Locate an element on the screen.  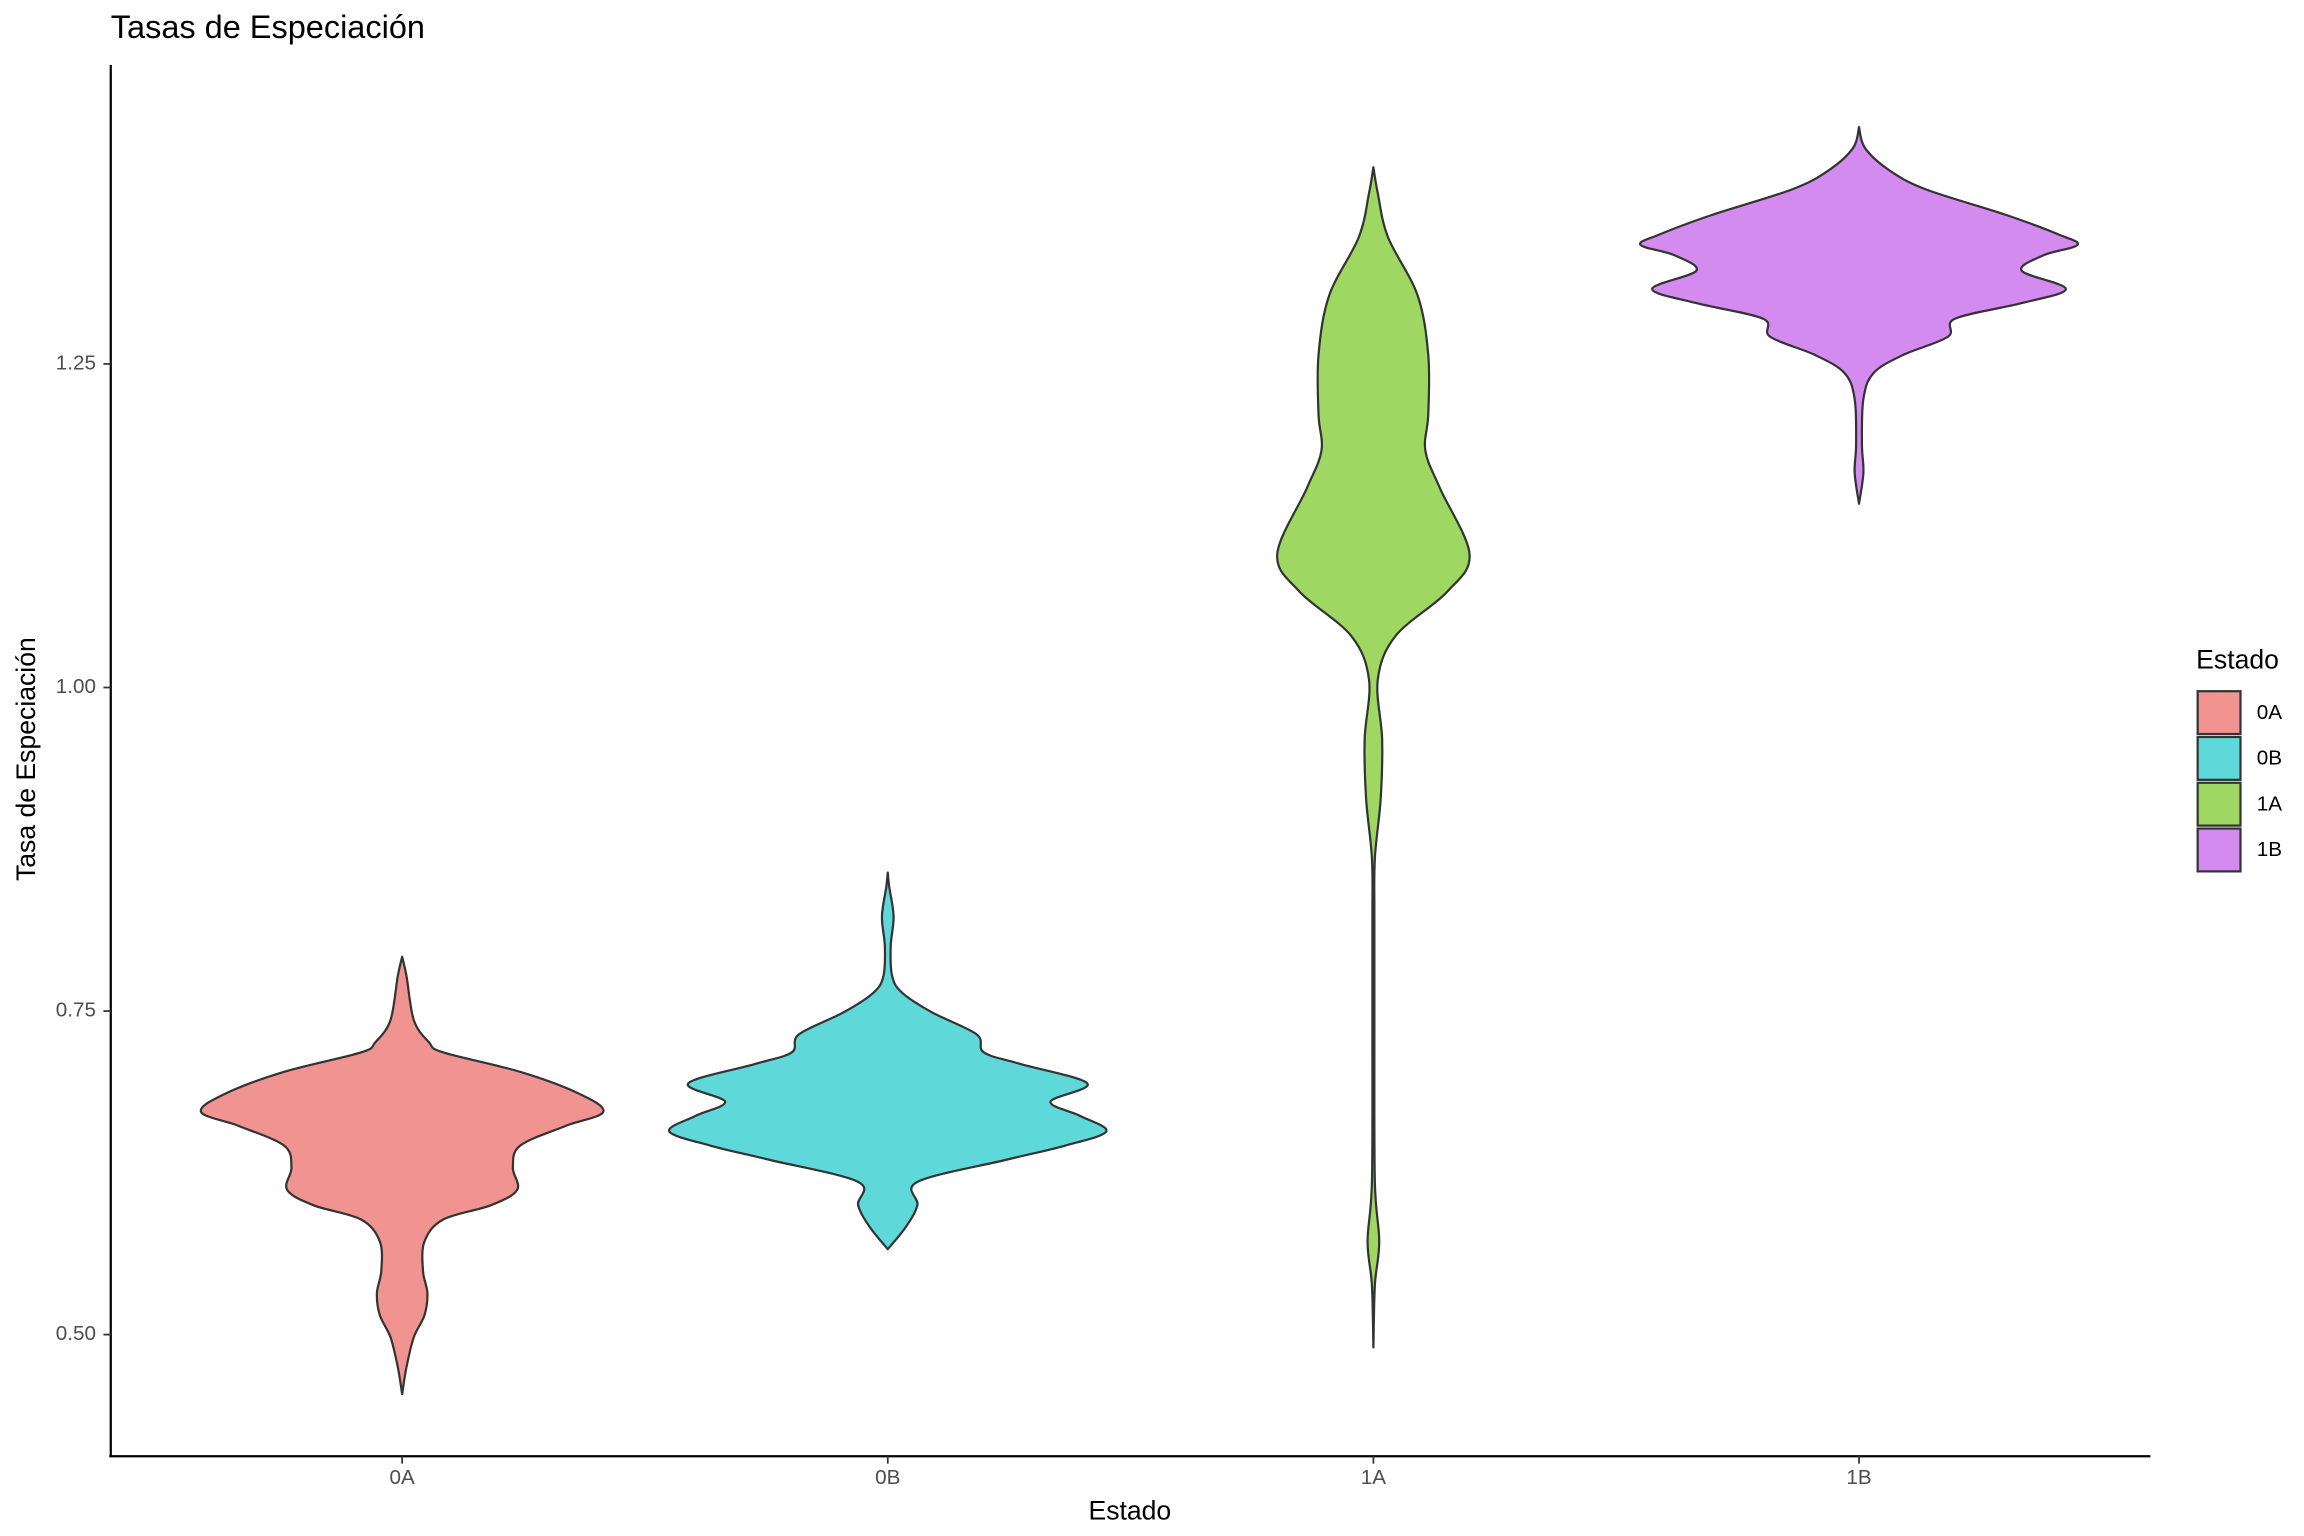
x-tick-label: 1B is located at coordinates (1858, 1477).